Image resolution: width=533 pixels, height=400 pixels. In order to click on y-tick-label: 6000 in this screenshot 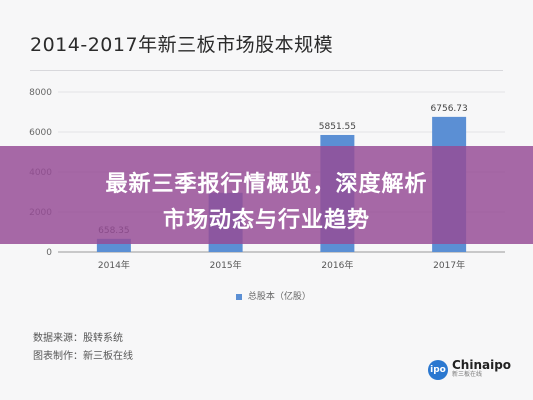, I will do `click(40, 133)`.